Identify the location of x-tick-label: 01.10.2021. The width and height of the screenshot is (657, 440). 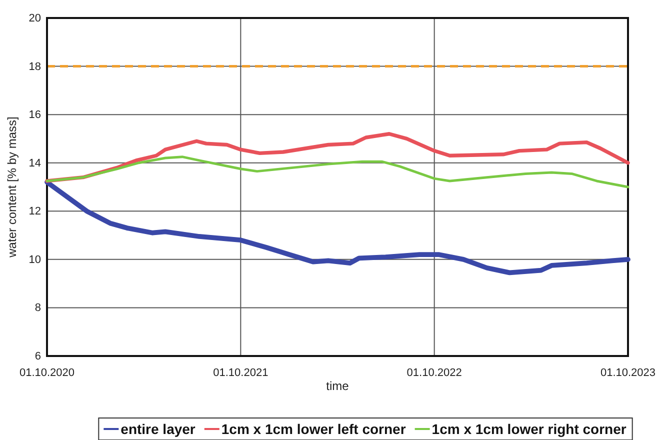
(240, 372).